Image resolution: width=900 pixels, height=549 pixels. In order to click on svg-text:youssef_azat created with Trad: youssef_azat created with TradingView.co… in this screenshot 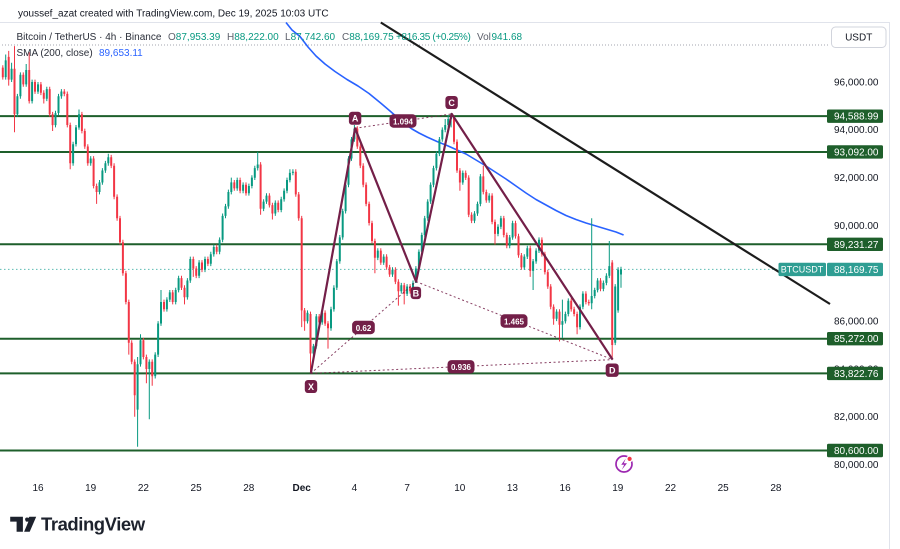, I will do `click(173, 14)`.